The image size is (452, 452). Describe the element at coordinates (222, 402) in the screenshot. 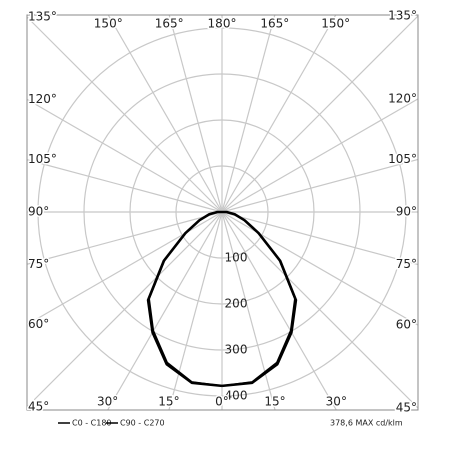

I see `angle-label: 0°` at that location.